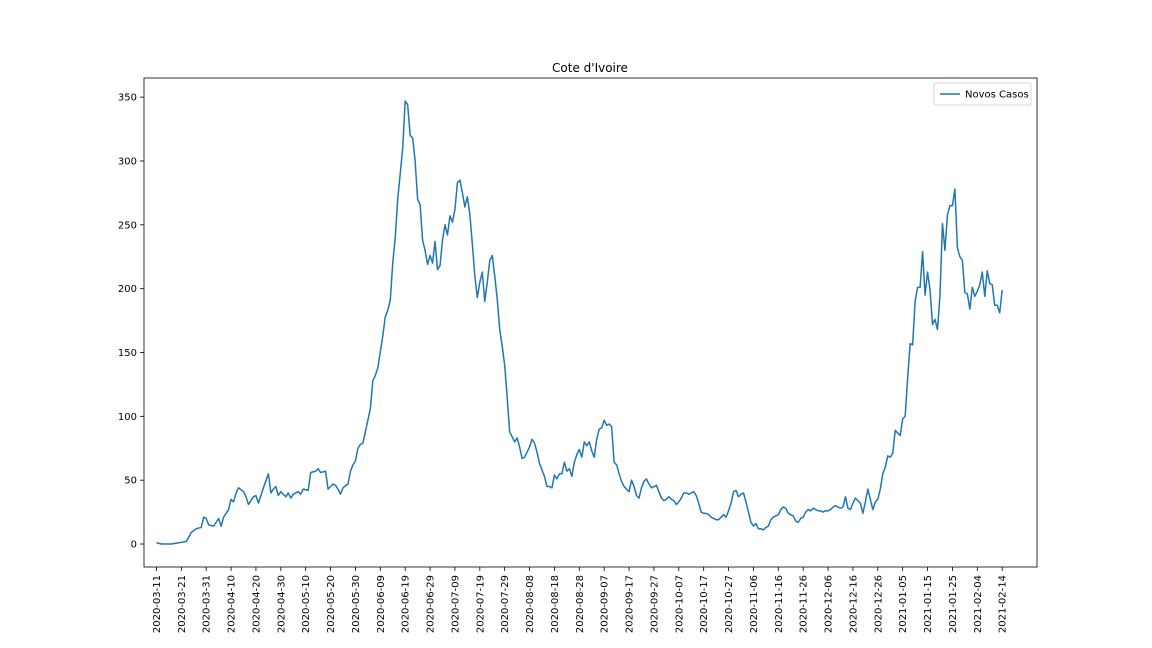 Image resolution: width=1152 pixels, height=648 pixels. What do you see at coordinates (505, 604) in the screenshot?
I see `x-tick-label: 2020-07-29` at bounding box center [505, 604].